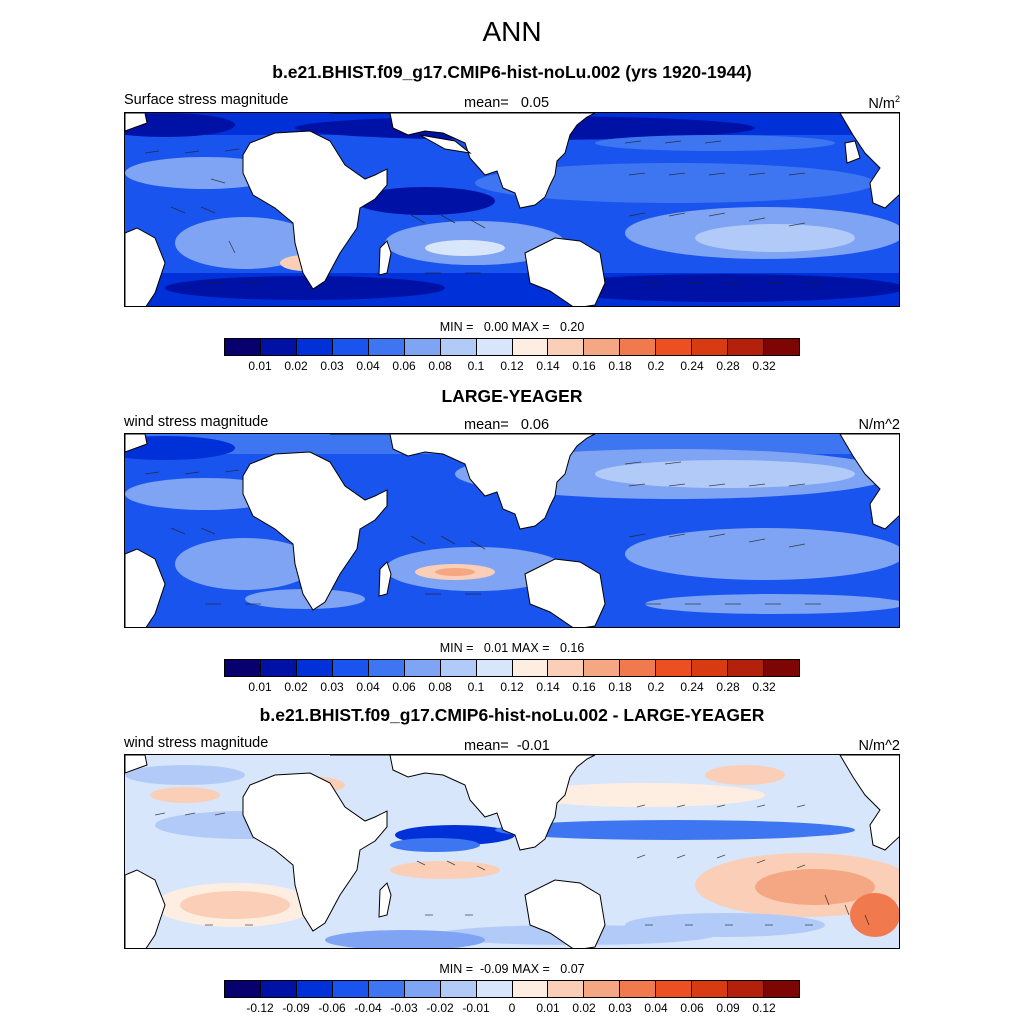 The image size is (1024, 1024). Describe the element at coordinates (440, 366) in the screenshot. I see `panel-1-colorbar-tick-label: 0.08` at that location.